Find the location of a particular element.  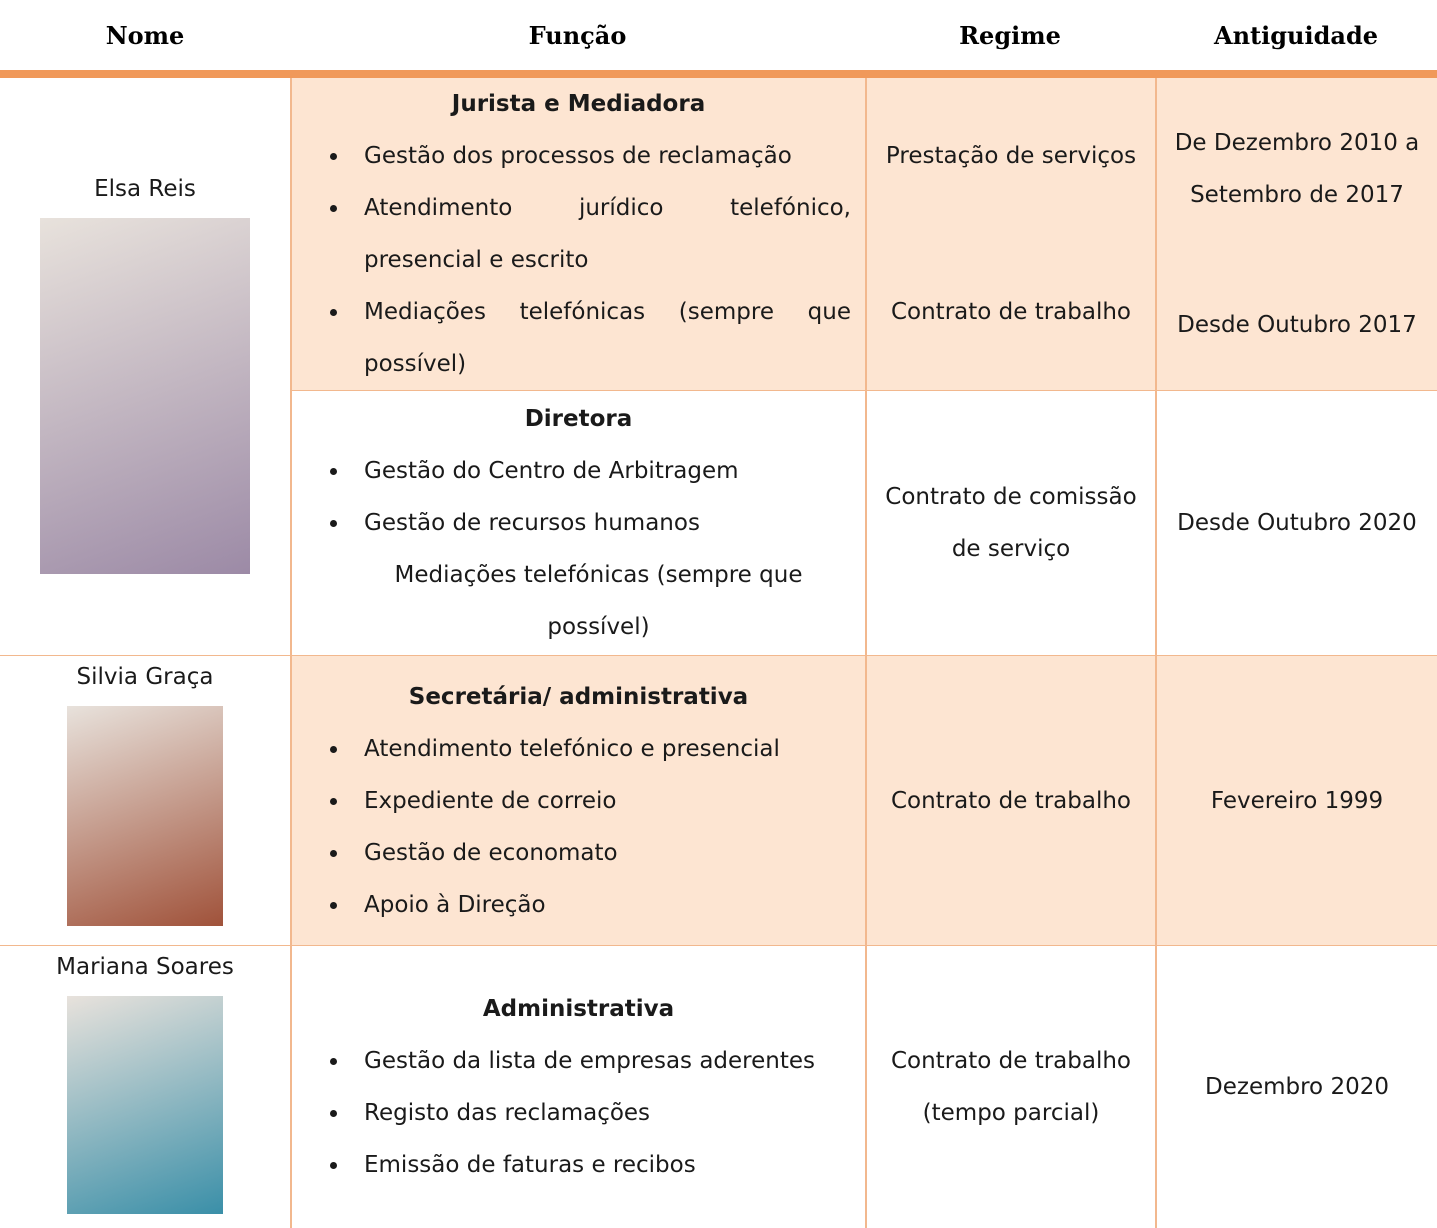

column-header: Regime is located at coordinates (1010, 35).